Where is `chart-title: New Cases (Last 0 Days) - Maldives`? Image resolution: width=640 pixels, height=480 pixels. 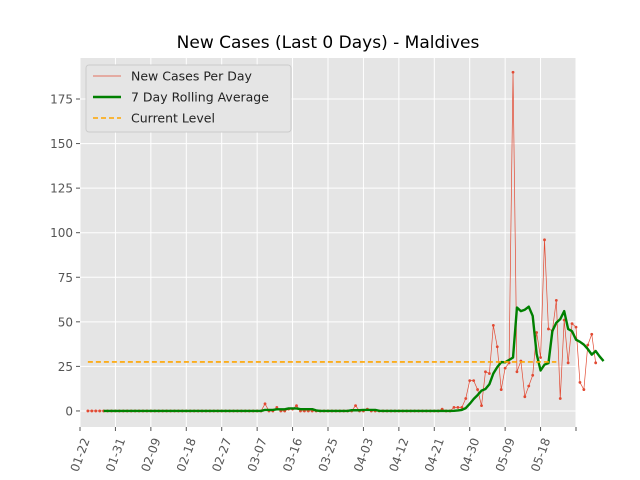
chart-title: New Cases (Last 0 Days) - Maldives is located at coordinates (328, 43).